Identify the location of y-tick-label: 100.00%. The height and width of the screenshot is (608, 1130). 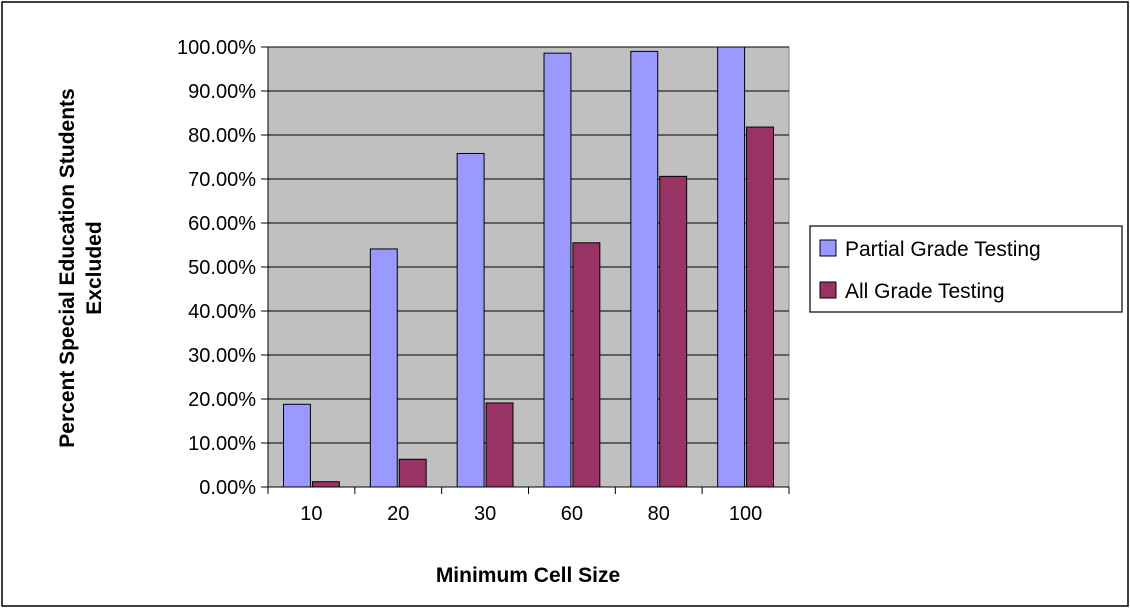
(216, 48).